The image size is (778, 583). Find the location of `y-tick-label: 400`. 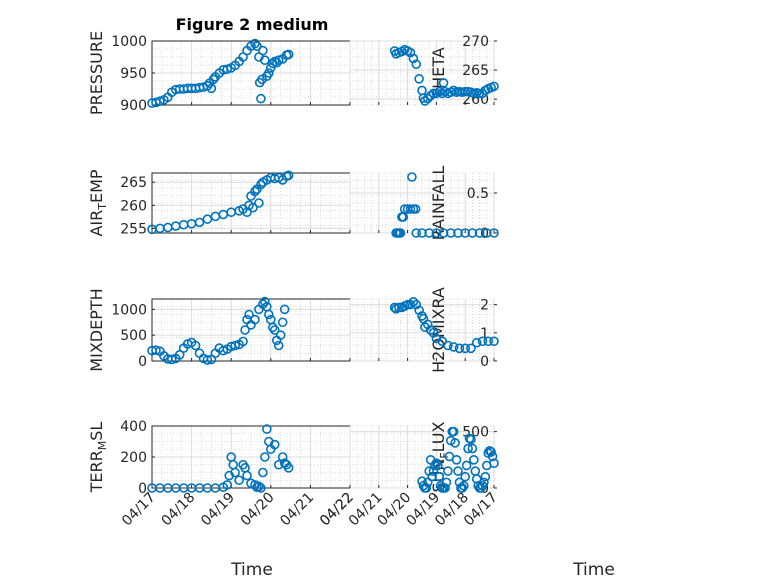

y-tick-label: 400 is located at coordinates (133, 427).